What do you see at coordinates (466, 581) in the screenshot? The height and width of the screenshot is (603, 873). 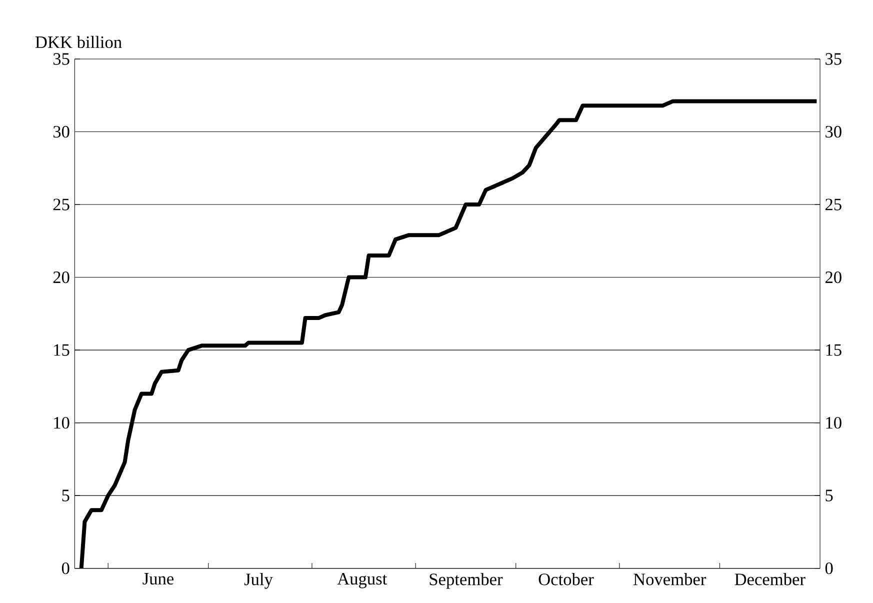 I see `x-tick-label: September` at bounding box center [466, 581].